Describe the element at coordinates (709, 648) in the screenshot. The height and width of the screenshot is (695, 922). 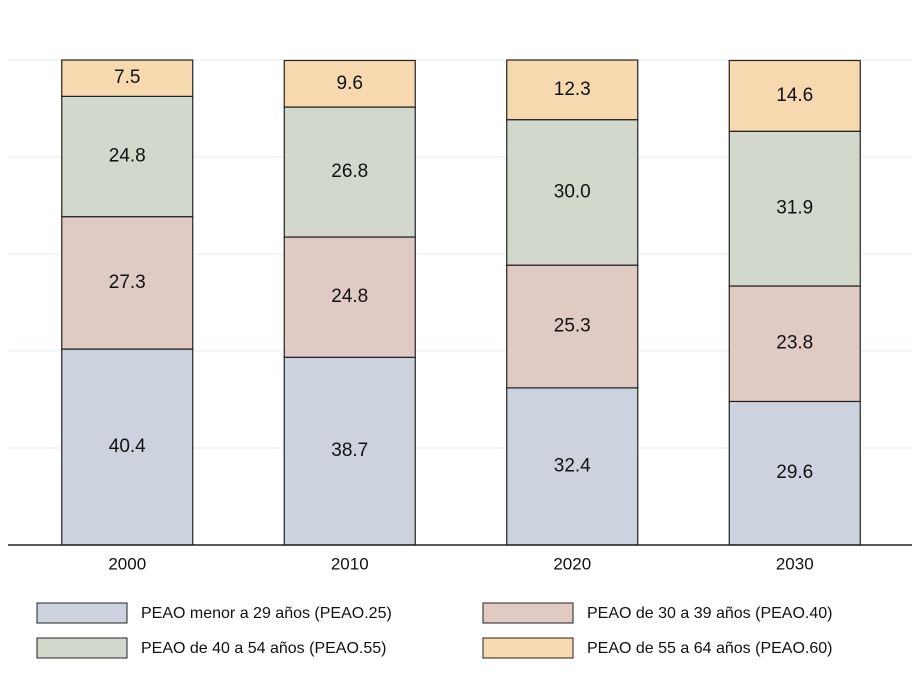
I see `legend-label: PEAO de 55 a 64 años (PEAO.60)` at that location.